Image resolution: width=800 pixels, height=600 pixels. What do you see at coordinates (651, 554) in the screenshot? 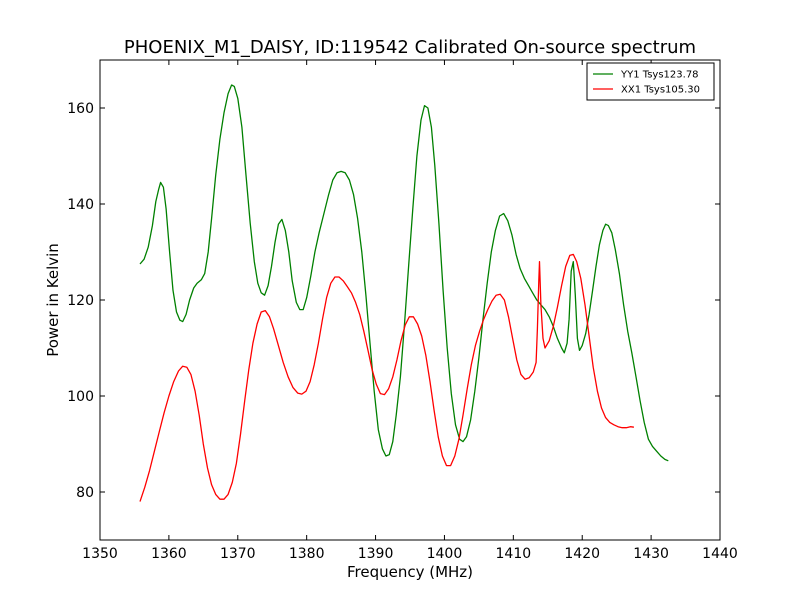
I see `x-tick-label: 1430` at bounding box center [651, 554].